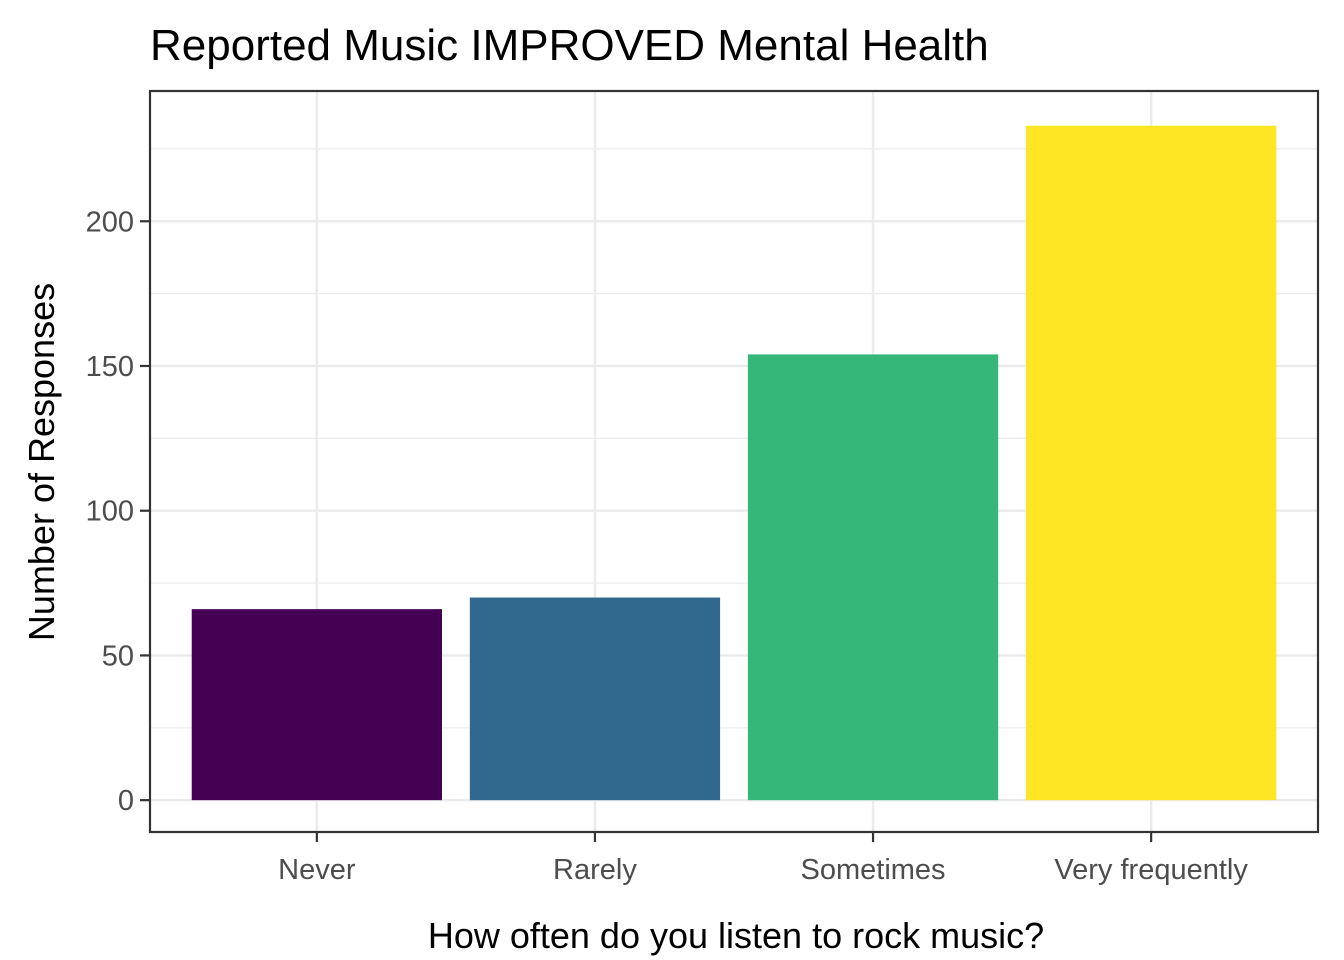  What do you see at coordinates (569, 45) in the screenshot?
I see `chart-title: Reported Music IMPROVED Mental Health` at bounding box center [569, 45].